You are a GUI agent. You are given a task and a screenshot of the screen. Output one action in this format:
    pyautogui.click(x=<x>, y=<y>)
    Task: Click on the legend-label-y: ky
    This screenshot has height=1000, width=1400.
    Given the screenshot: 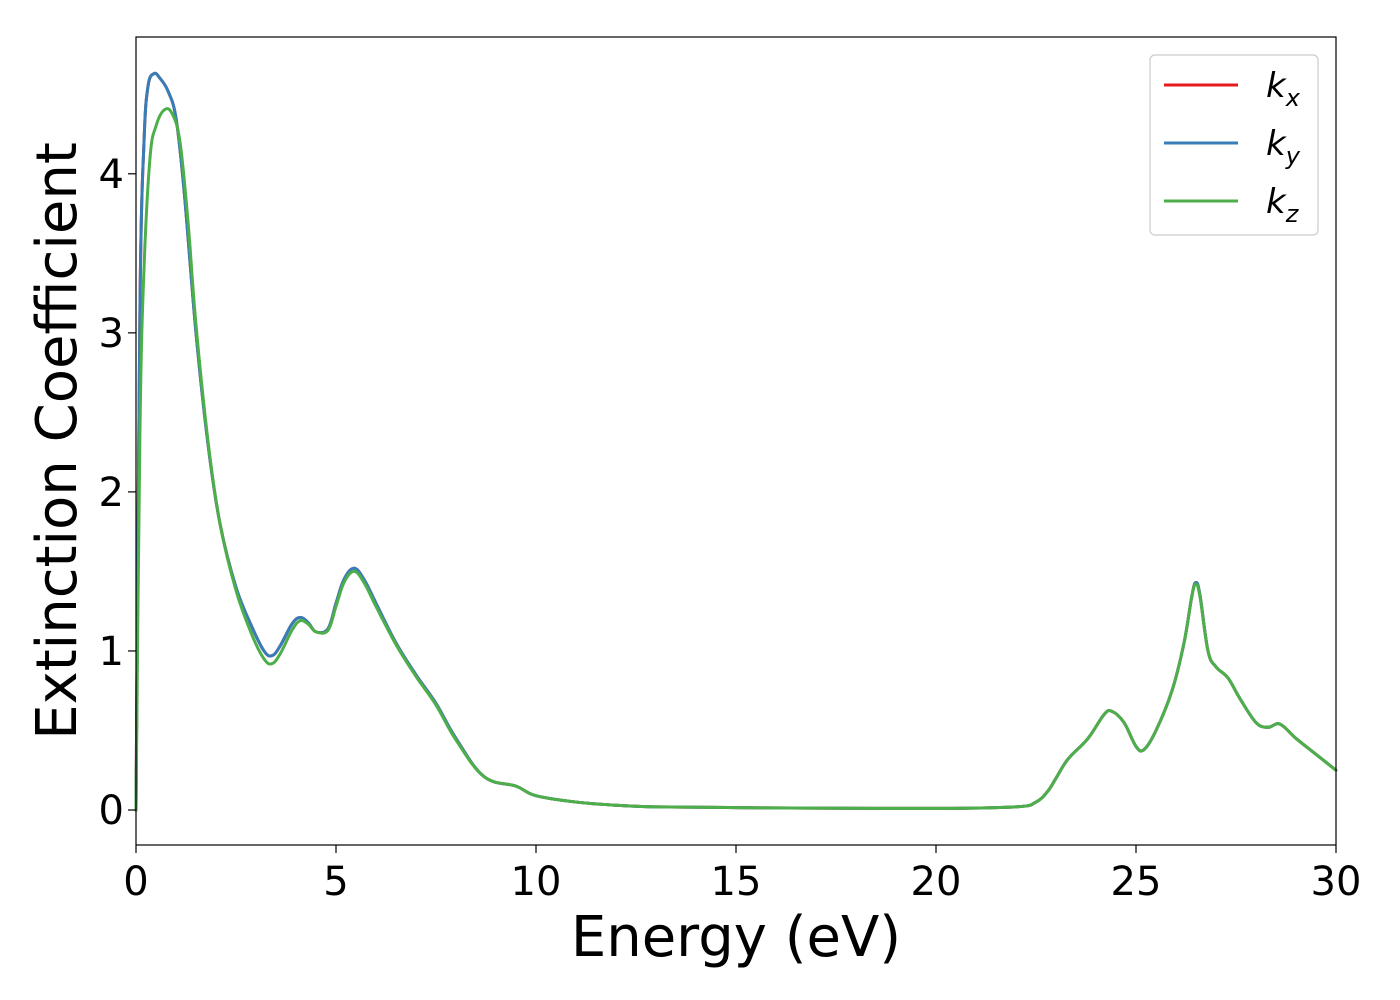 What is the action you would take?
    pyautogui.click(x=1283, y=147)
    